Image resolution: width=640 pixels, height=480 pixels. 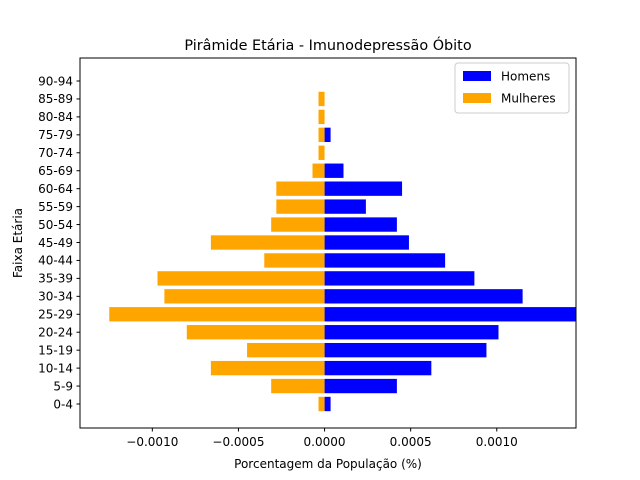 What do you see at coordinates (55, 207) in the screenshot?
I see `y-tick-label: 55-59` at bounding box center [55, 207].